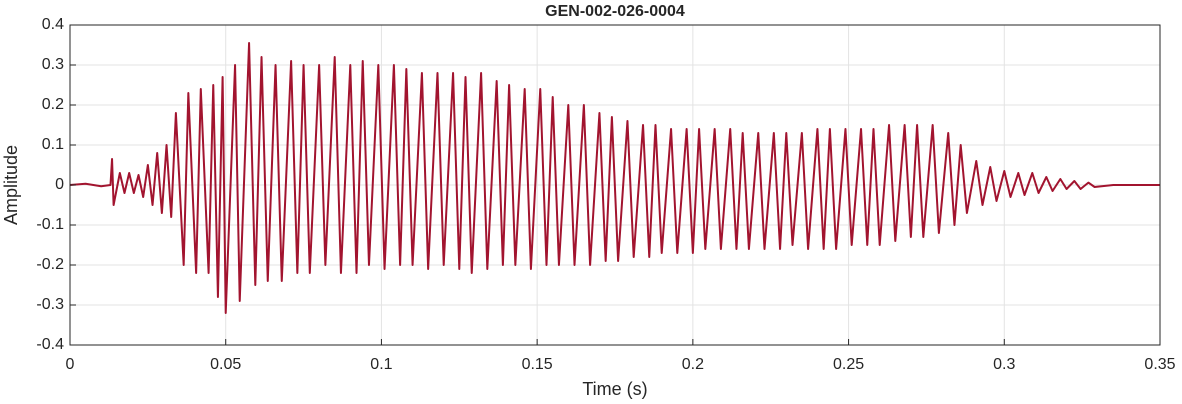 This screenshot has width=1182, height=404. Describe the element at coordinates (537, 364) in the screenshot. I see `x-tick-label: 0.15` at that location.